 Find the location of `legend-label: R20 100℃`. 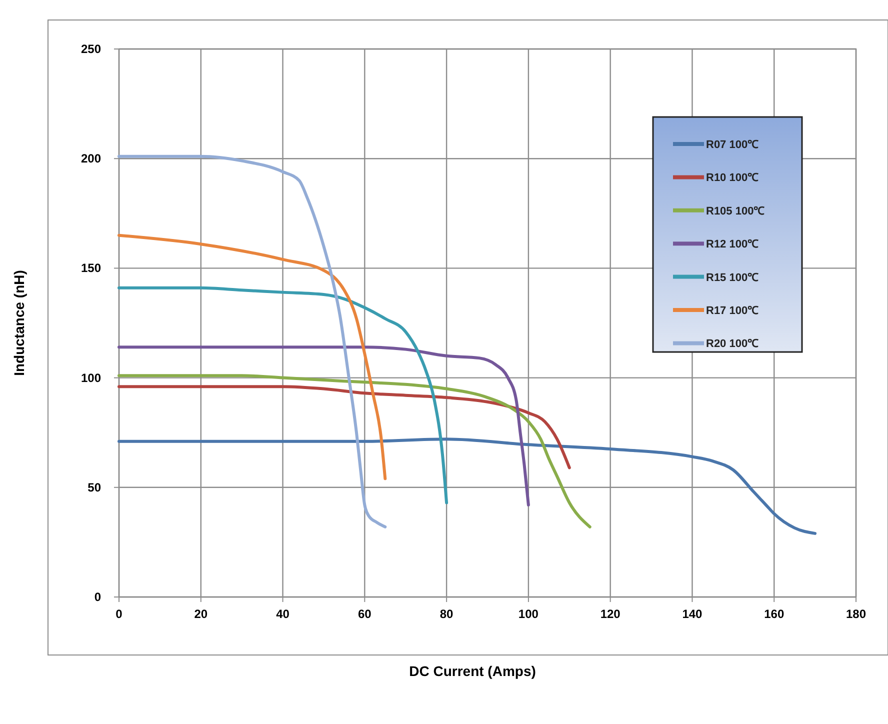

legend-label: R20 100℃ is located at coordinates (732, 344).